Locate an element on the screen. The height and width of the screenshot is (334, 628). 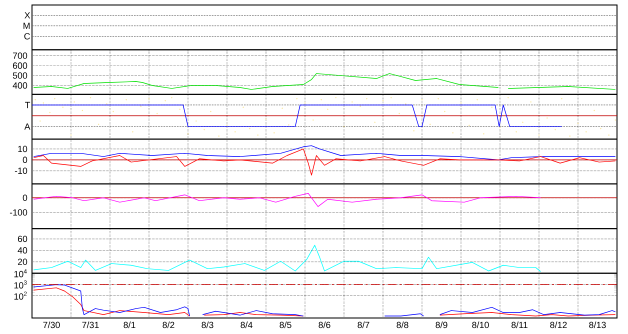
x-tick-label: 8/7 is located at coordinates (364, 325).